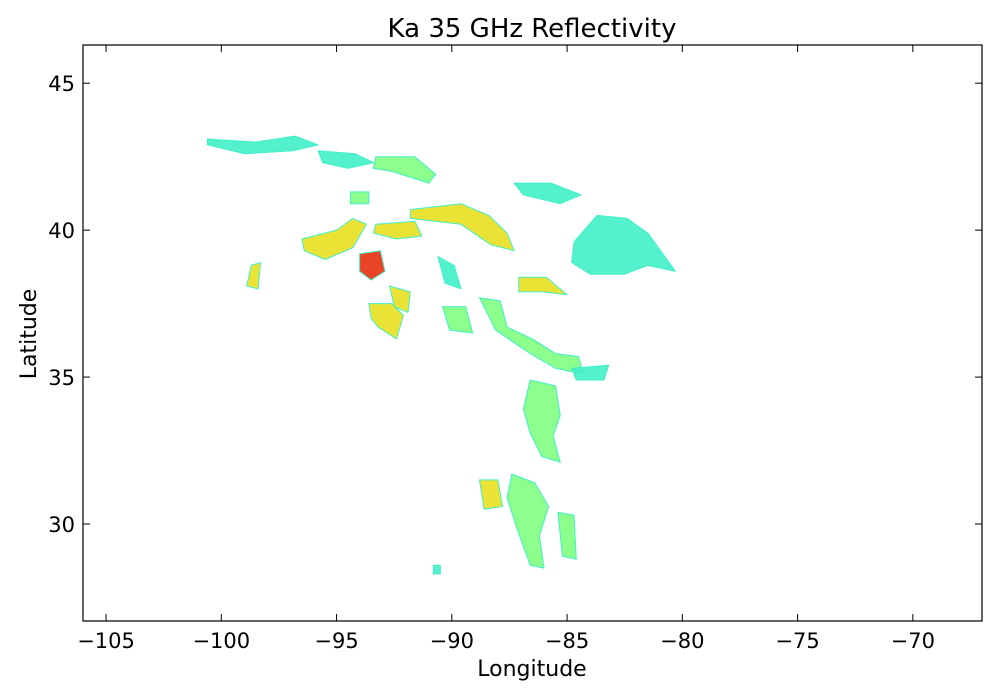  Describe the element at coordinates (532, 29) in the screenshot. I see `chart-title: Ka 35 GHz Reflectivity` at that location.